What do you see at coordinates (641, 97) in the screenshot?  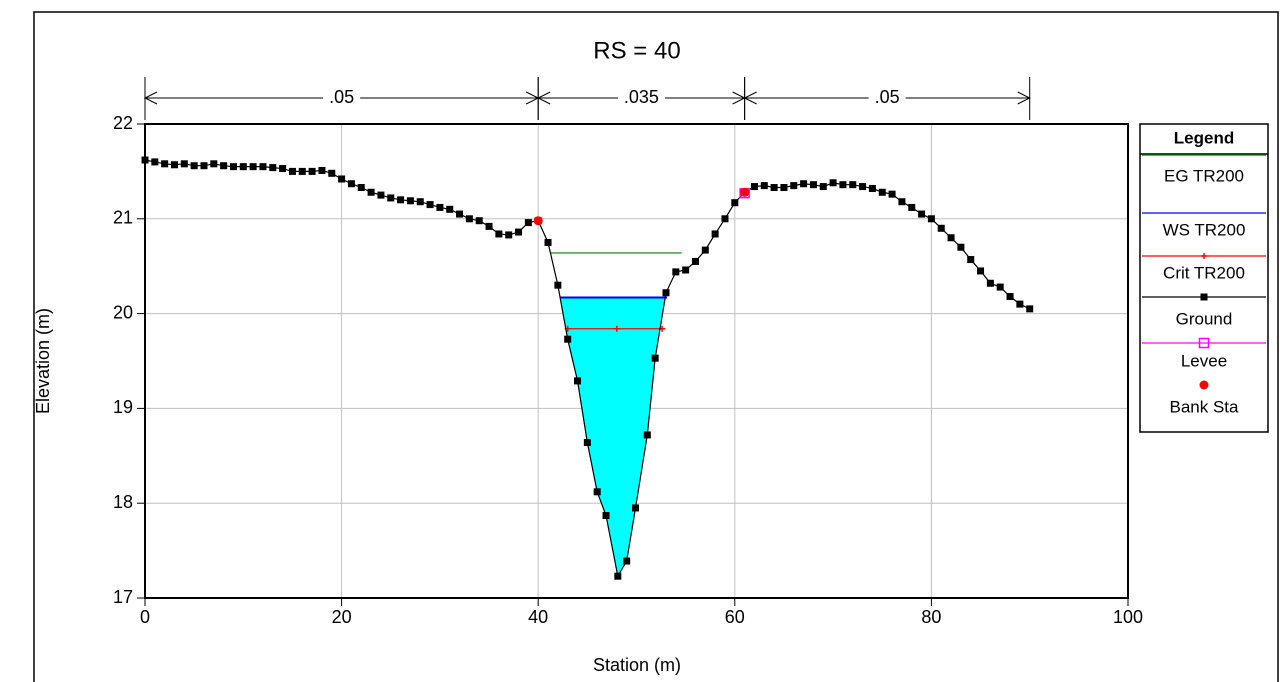 I see `n-label: .035` at bounding box center [641, 97].